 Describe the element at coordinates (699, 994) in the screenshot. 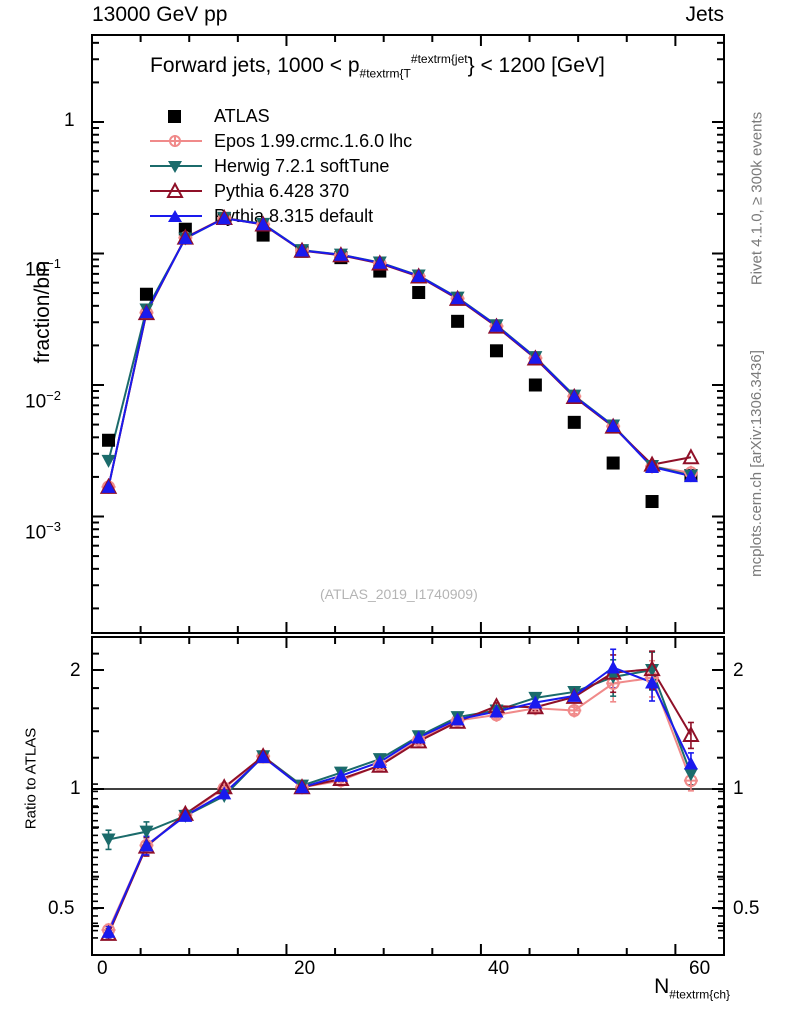

I see `x-axis-label-sub: #textrm{ch}` at that location.